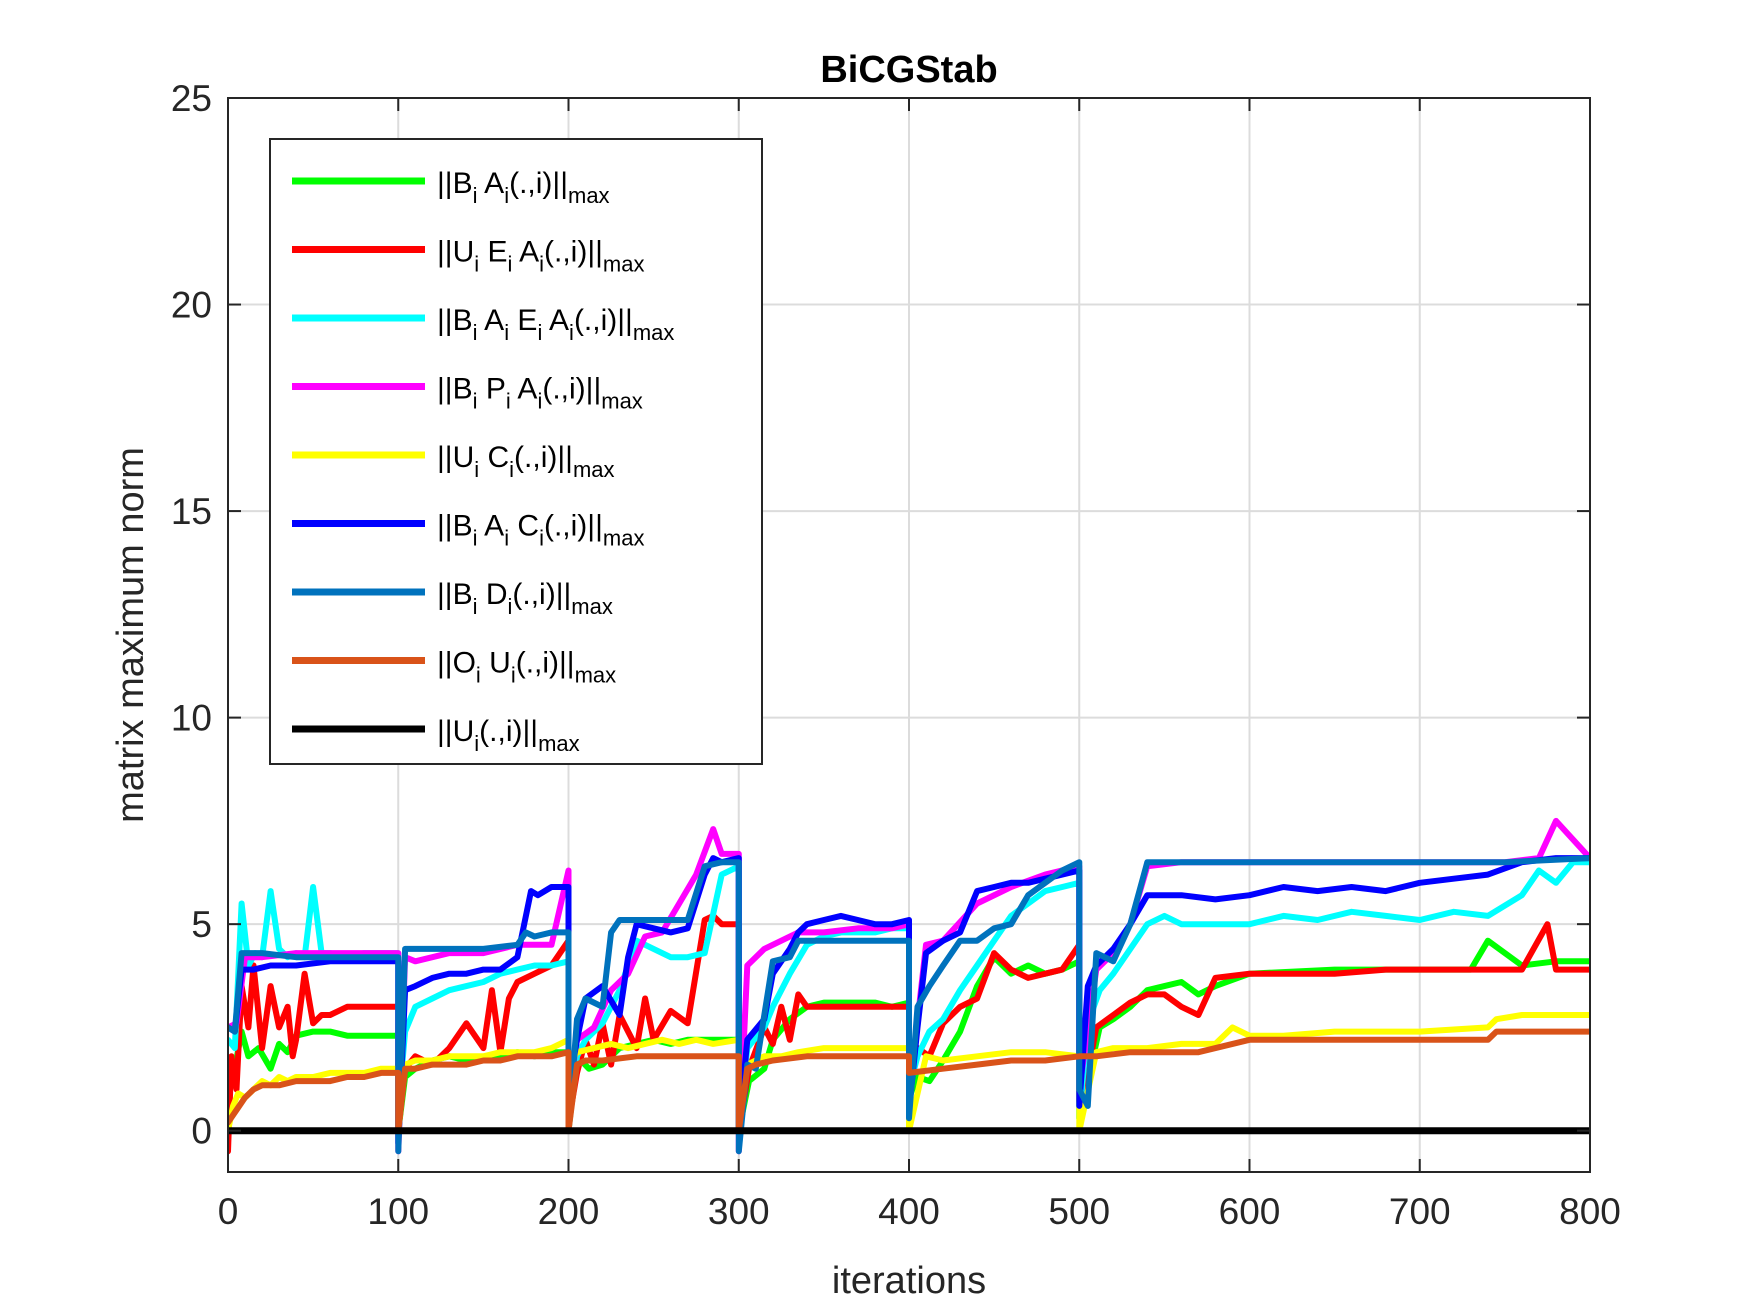 The image size is (1750, 1313). I want to click on y-tick-label: 15, so click(191, 511).